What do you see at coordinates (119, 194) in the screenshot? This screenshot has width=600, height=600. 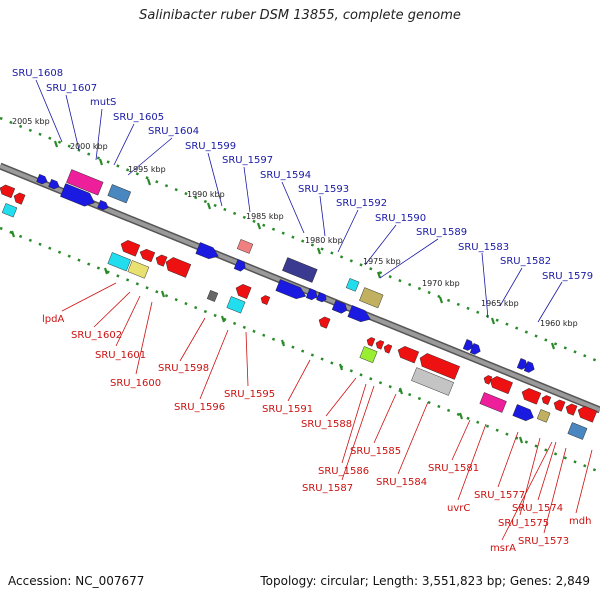 I see `gene-sru-1604-blue` at bounding box center [119, 194].